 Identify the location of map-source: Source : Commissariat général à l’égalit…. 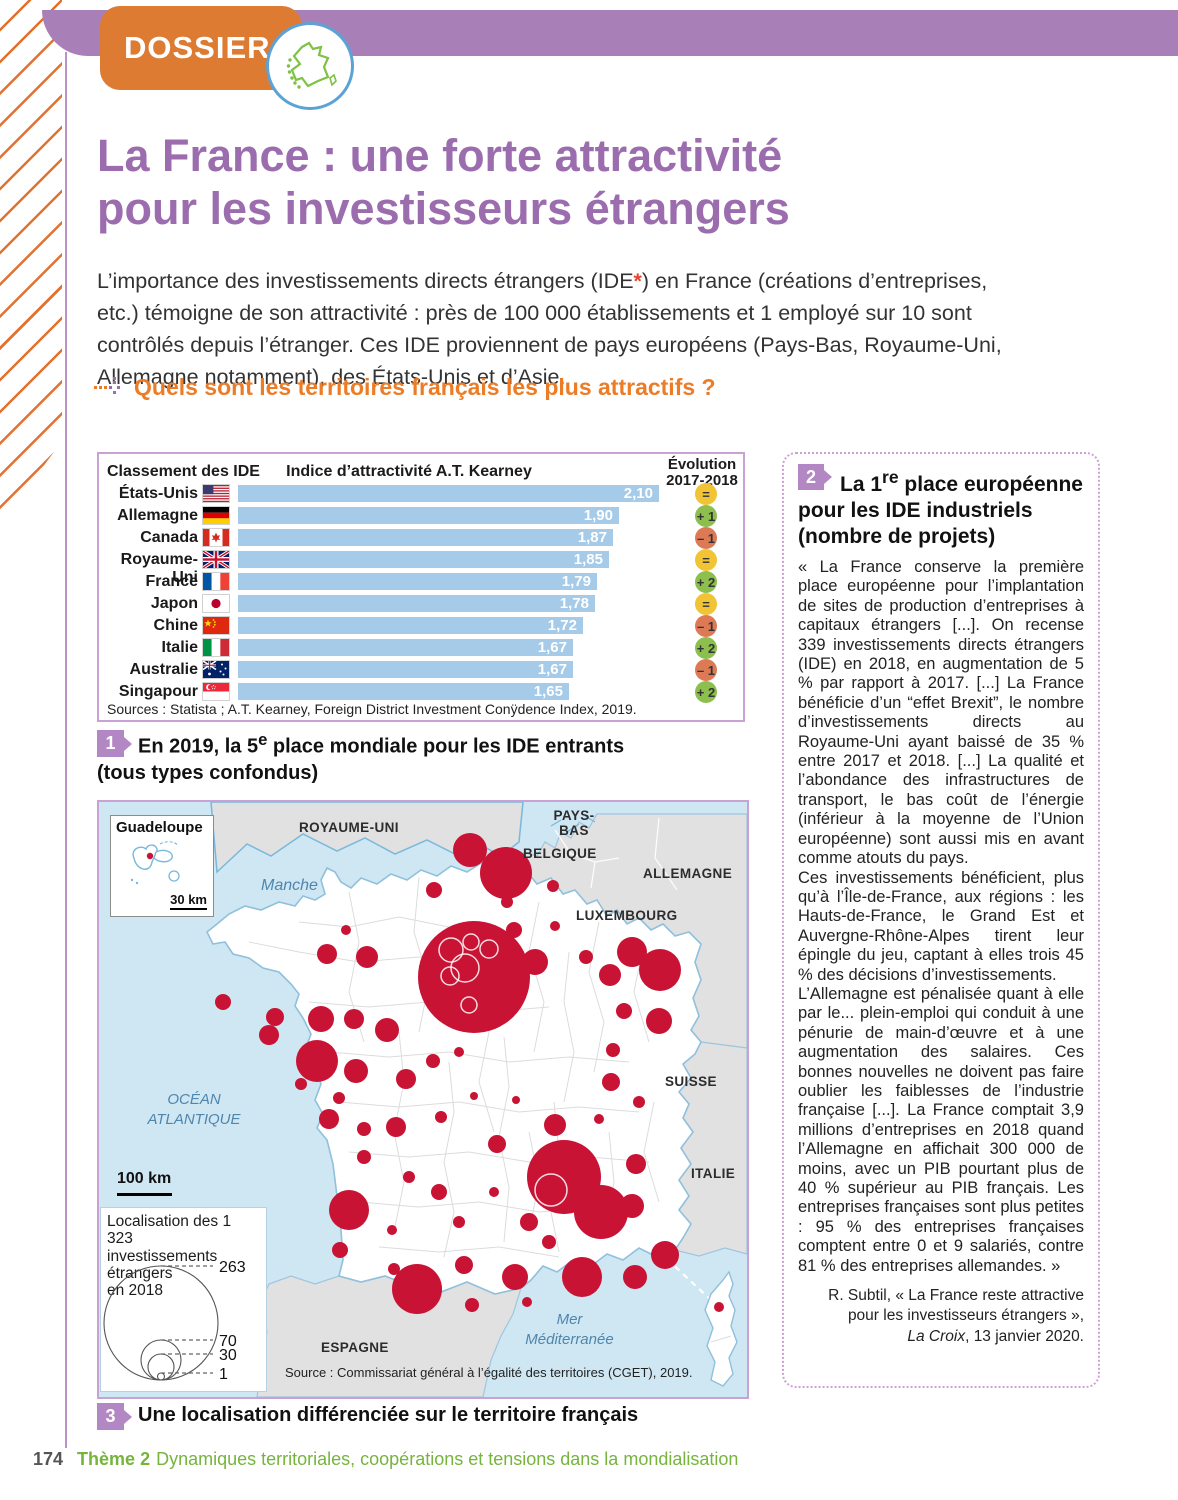
(489, 1372).